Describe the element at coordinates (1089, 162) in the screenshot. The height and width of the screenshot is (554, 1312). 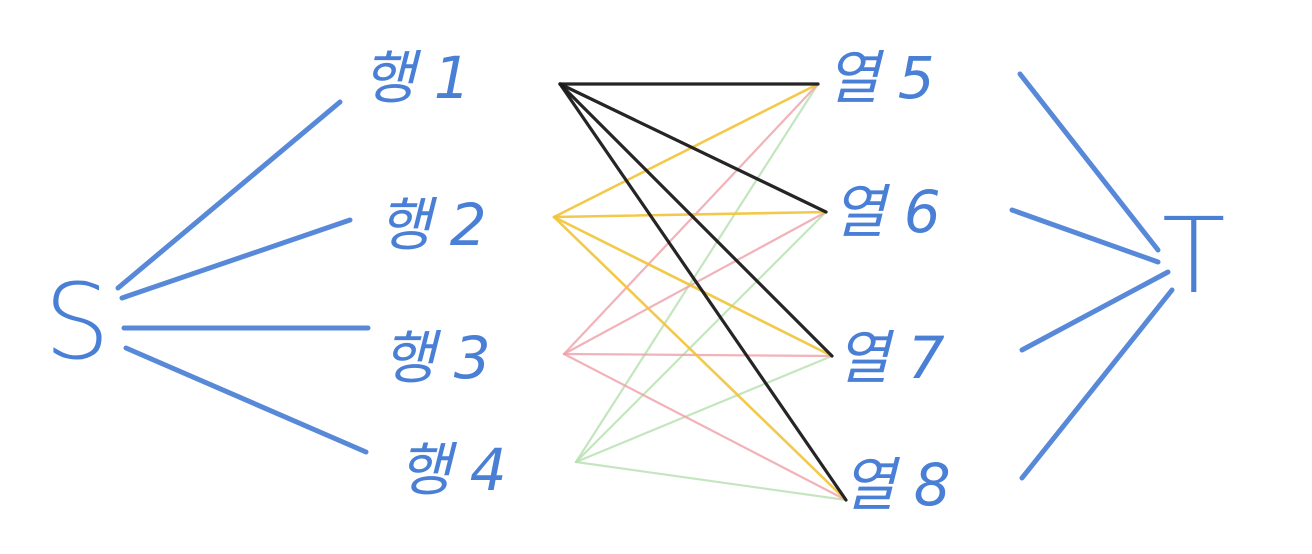
I see `edge-col5-t` at that location.